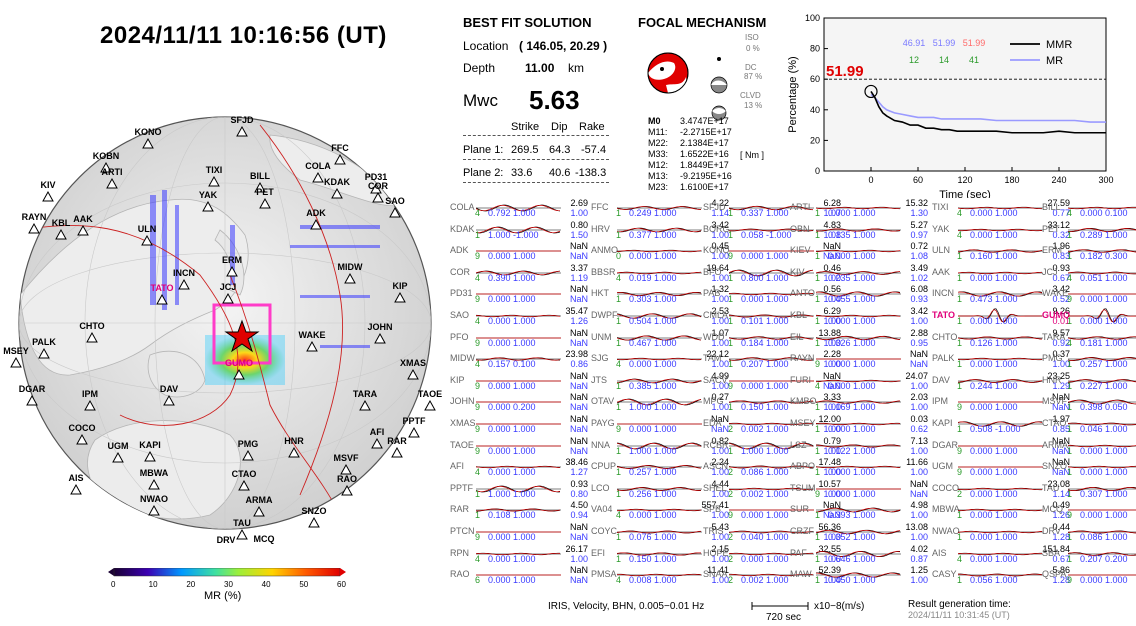 The height and width of the screenshot is (626, 1136). I want to click on table-divider, so click(536, 159).